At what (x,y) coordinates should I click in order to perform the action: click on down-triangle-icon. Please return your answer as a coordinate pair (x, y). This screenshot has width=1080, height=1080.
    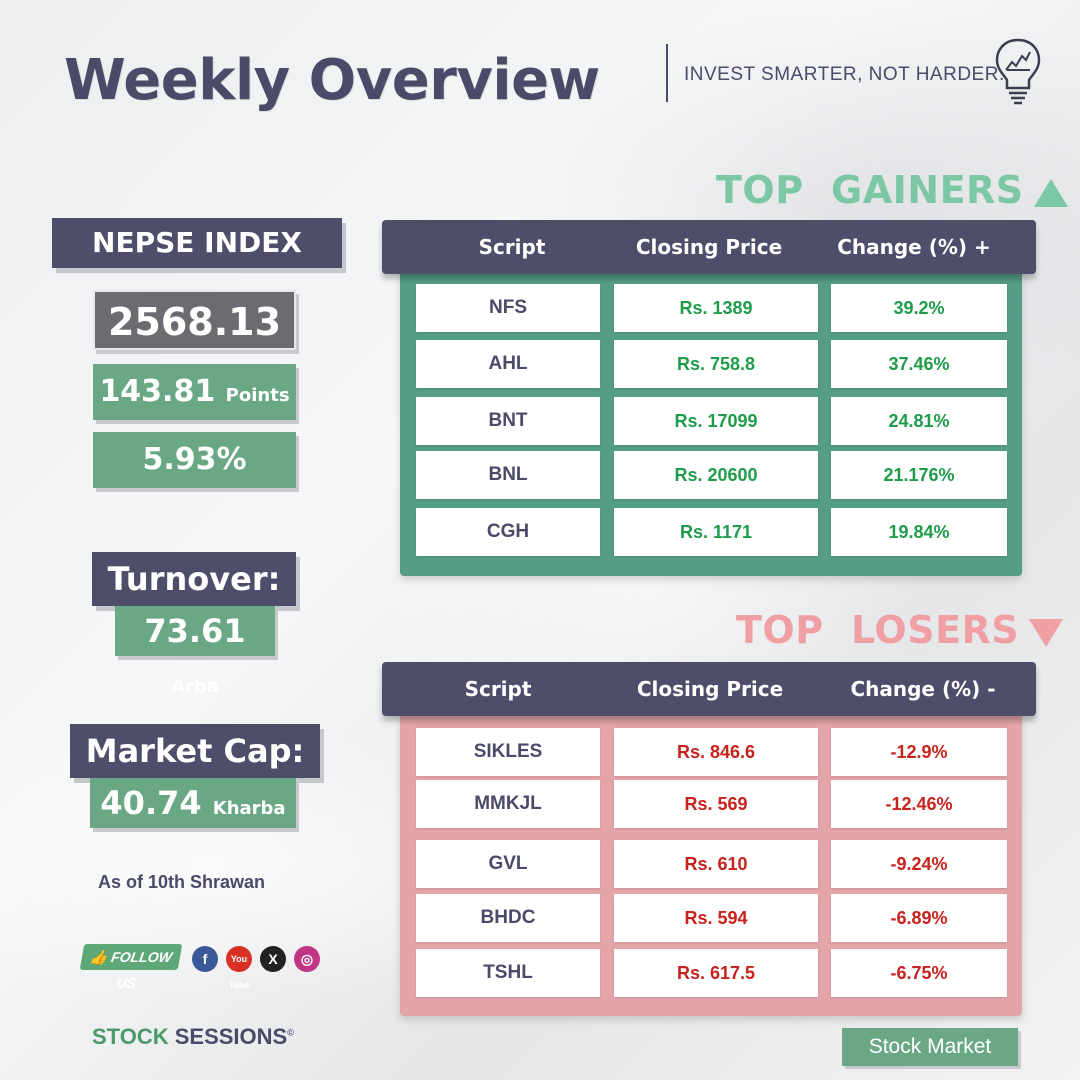
    Looking at the image, I should click on (1046, 632).